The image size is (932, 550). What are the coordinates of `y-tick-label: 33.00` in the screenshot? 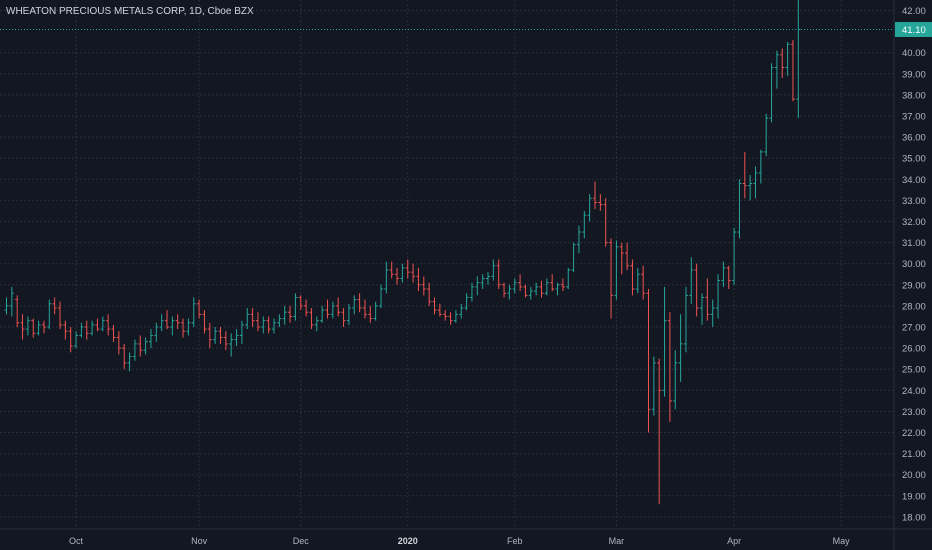 It's located at (914, 201).